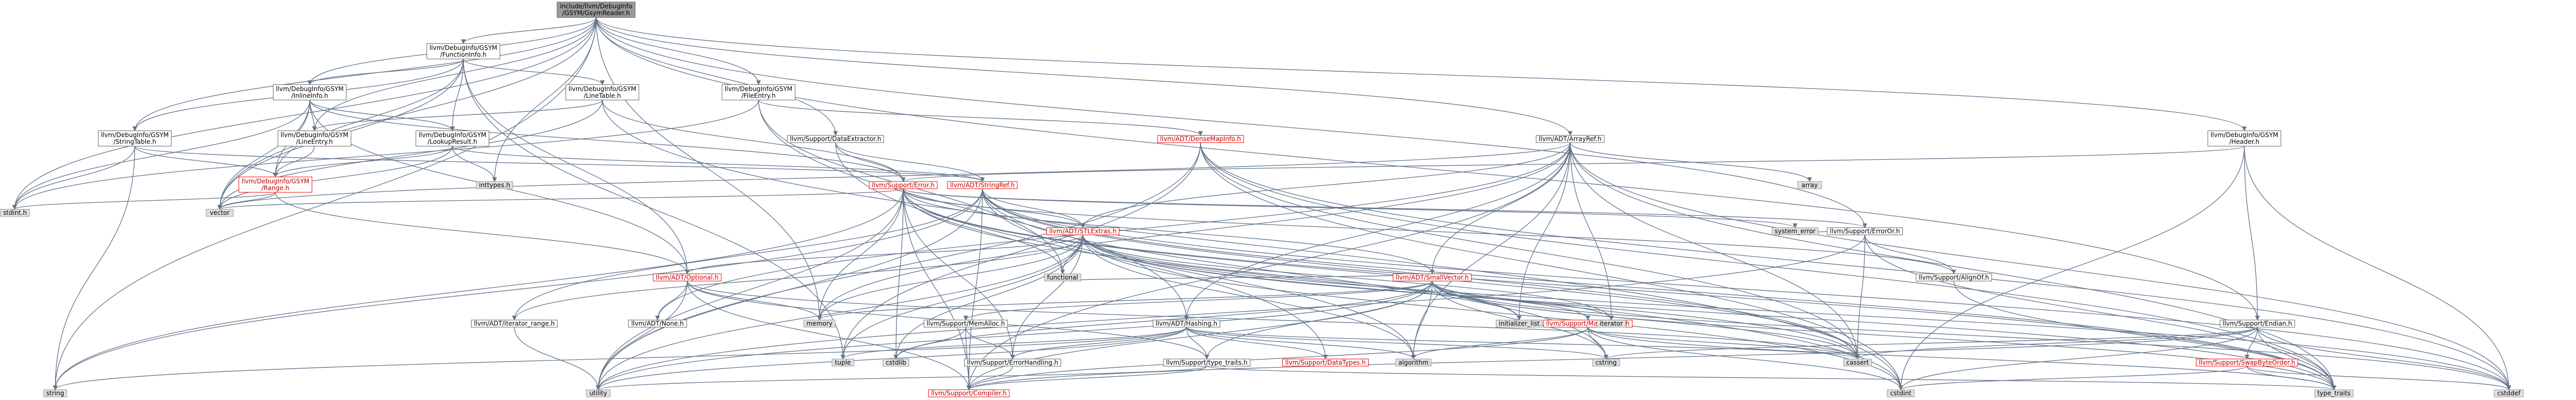 This screenshot has height=400, width=2576. I want to click on edge-error-to-errorhandling, so click(959, 274).